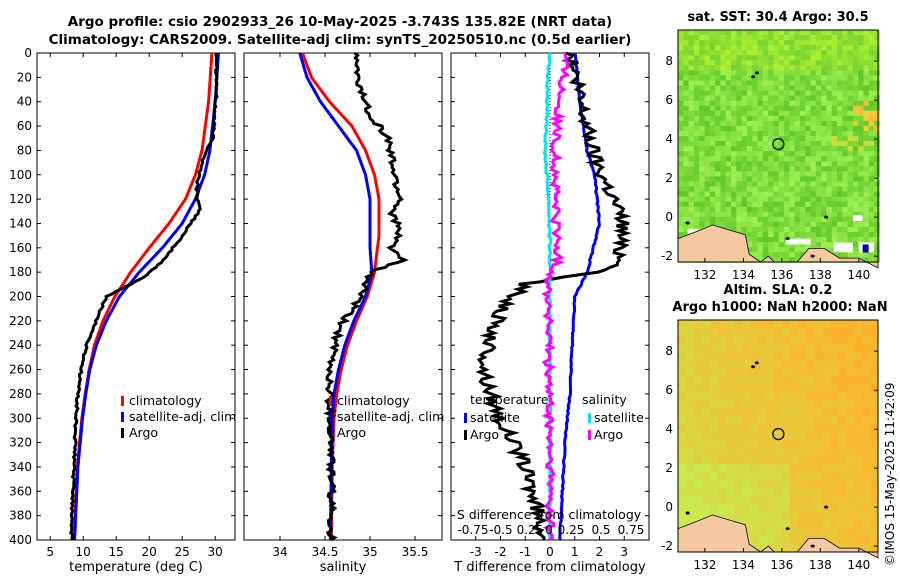  I want to click on series-line-s-argo, so click(556, 297).